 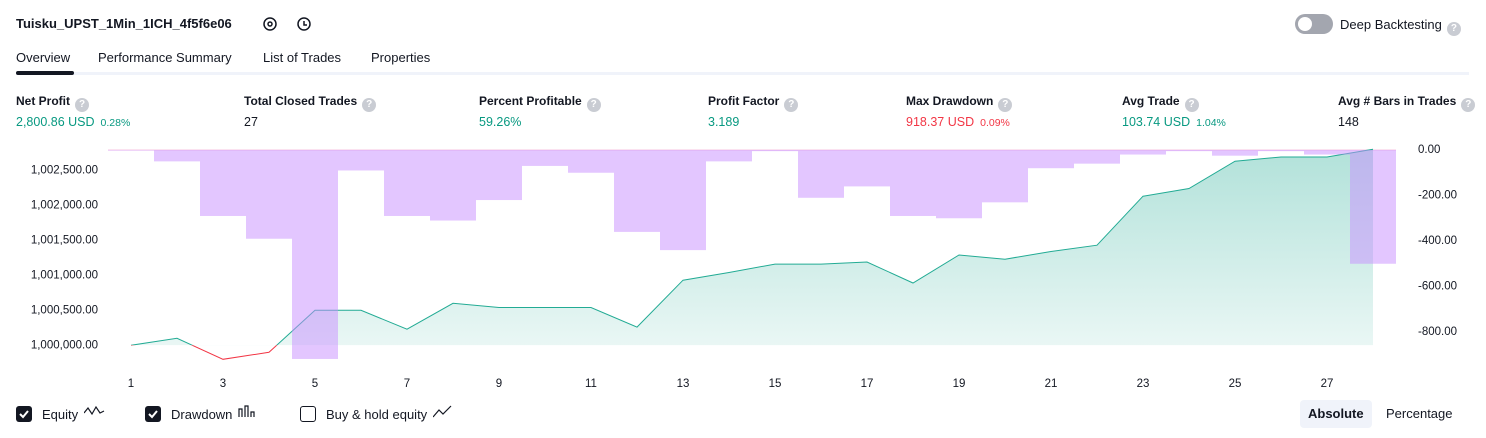 What do you see at coordinates (742, 73) in the screenshot?
I see `tab-rule` at bounding box center [742, 73].